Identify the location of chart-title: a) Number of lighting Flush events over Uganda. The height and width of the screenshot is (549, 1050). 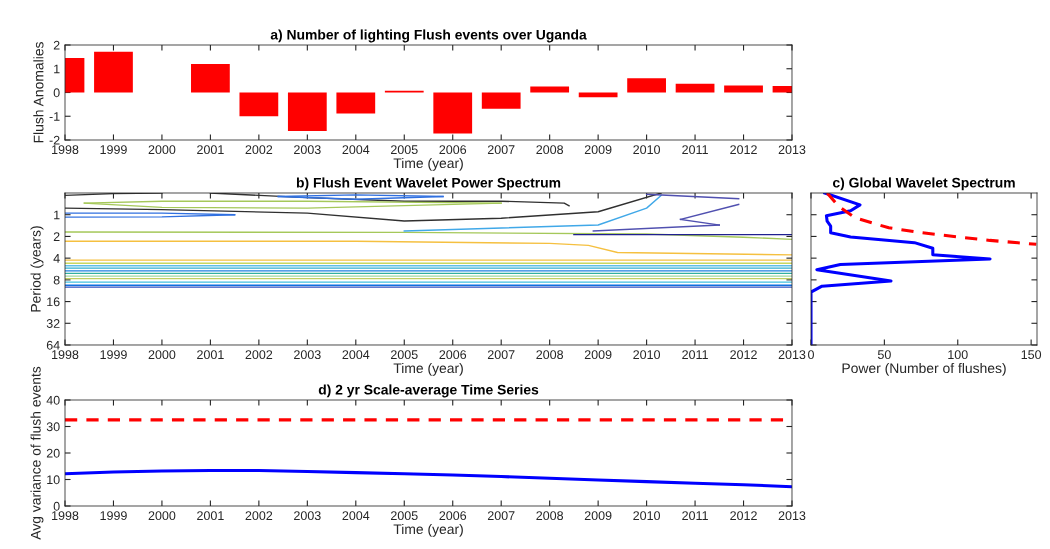
(428, 36).